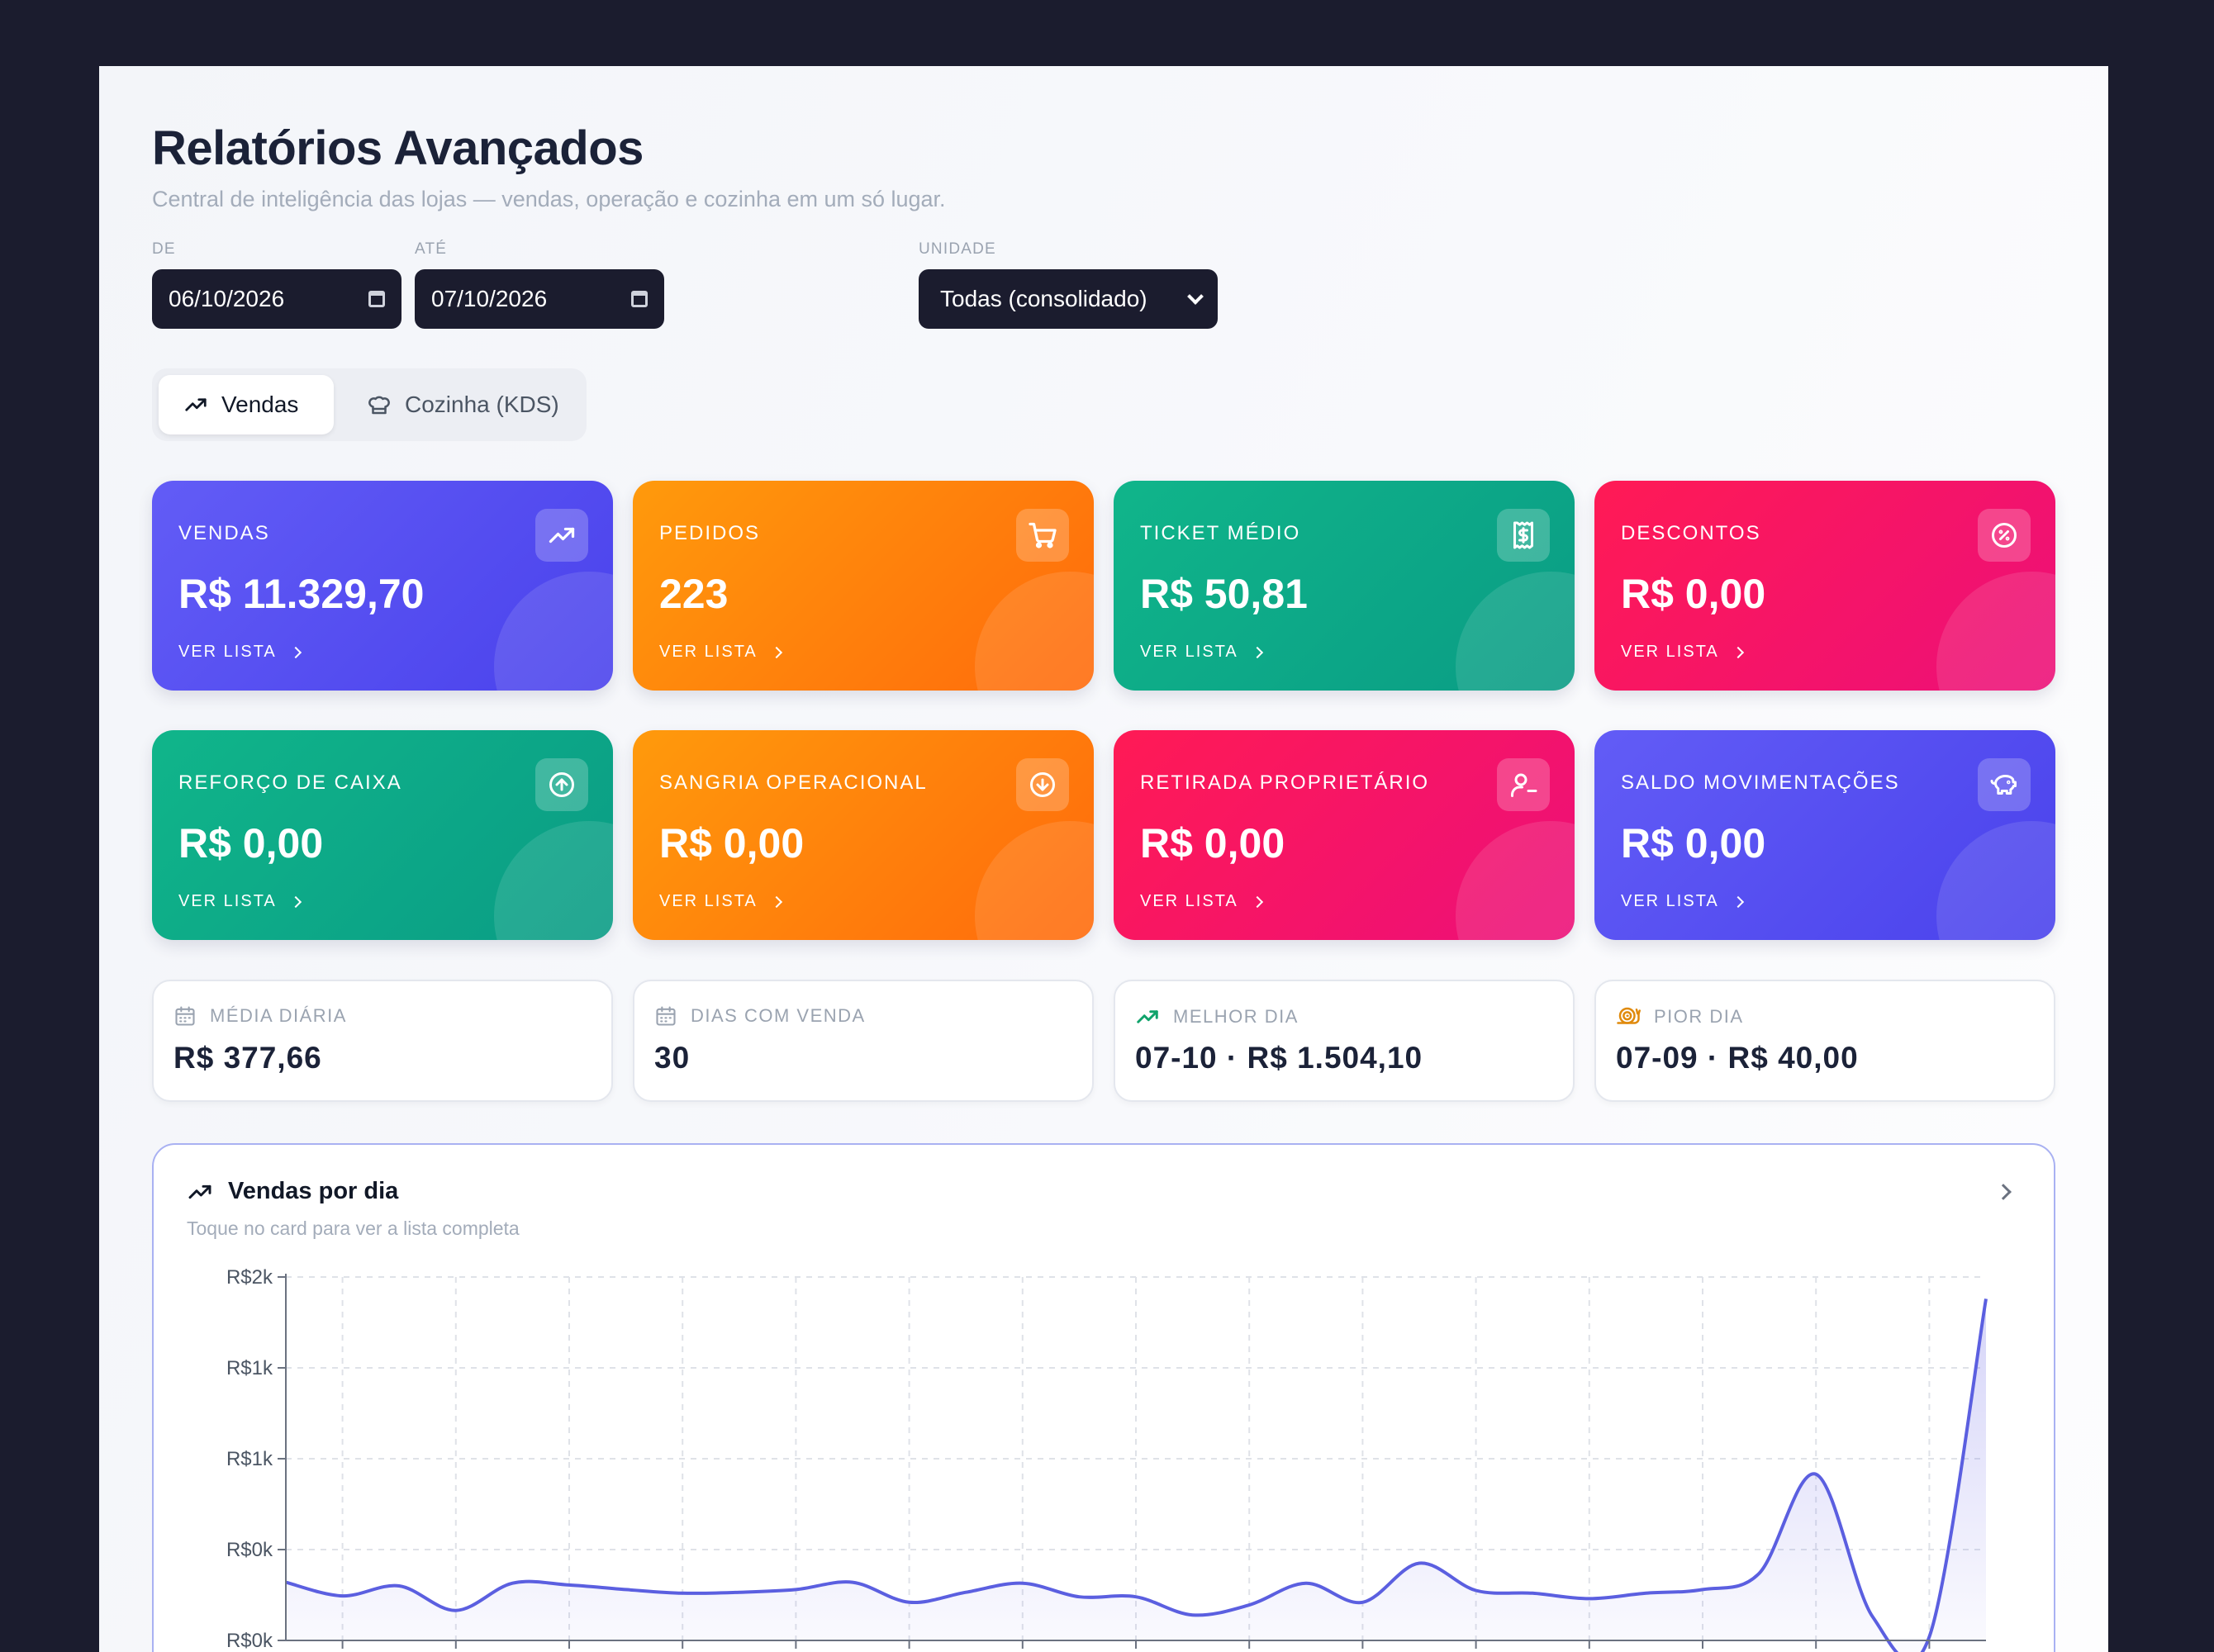  Describe the element at coordinates (1220, 533) in the screenshot. I see `card-label: TICKET MÉDIO` at that location.